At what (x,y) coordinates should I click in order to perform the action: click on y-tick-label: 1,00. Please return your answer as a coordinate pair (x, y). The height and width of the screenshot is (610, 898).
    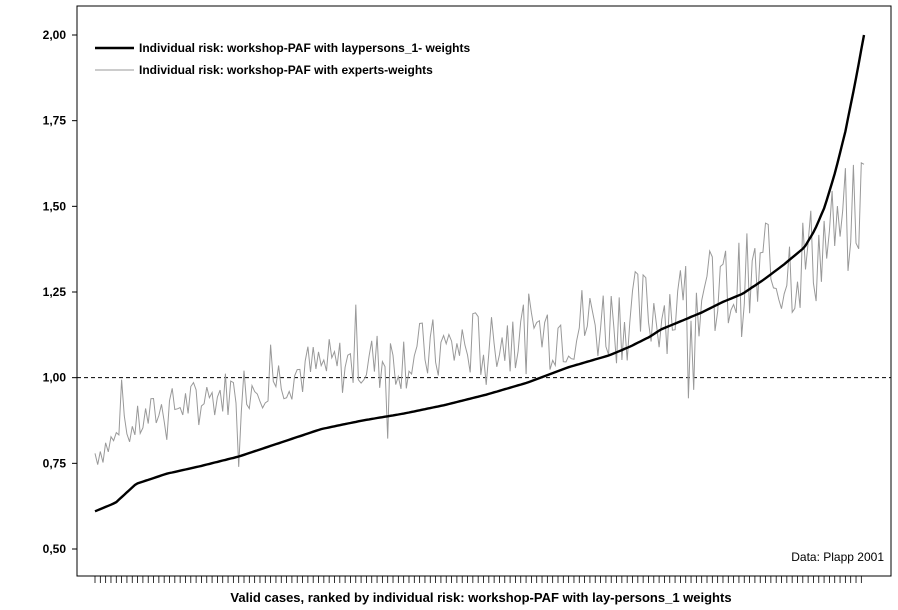
    Looking at the image, I should click on (55, 378).